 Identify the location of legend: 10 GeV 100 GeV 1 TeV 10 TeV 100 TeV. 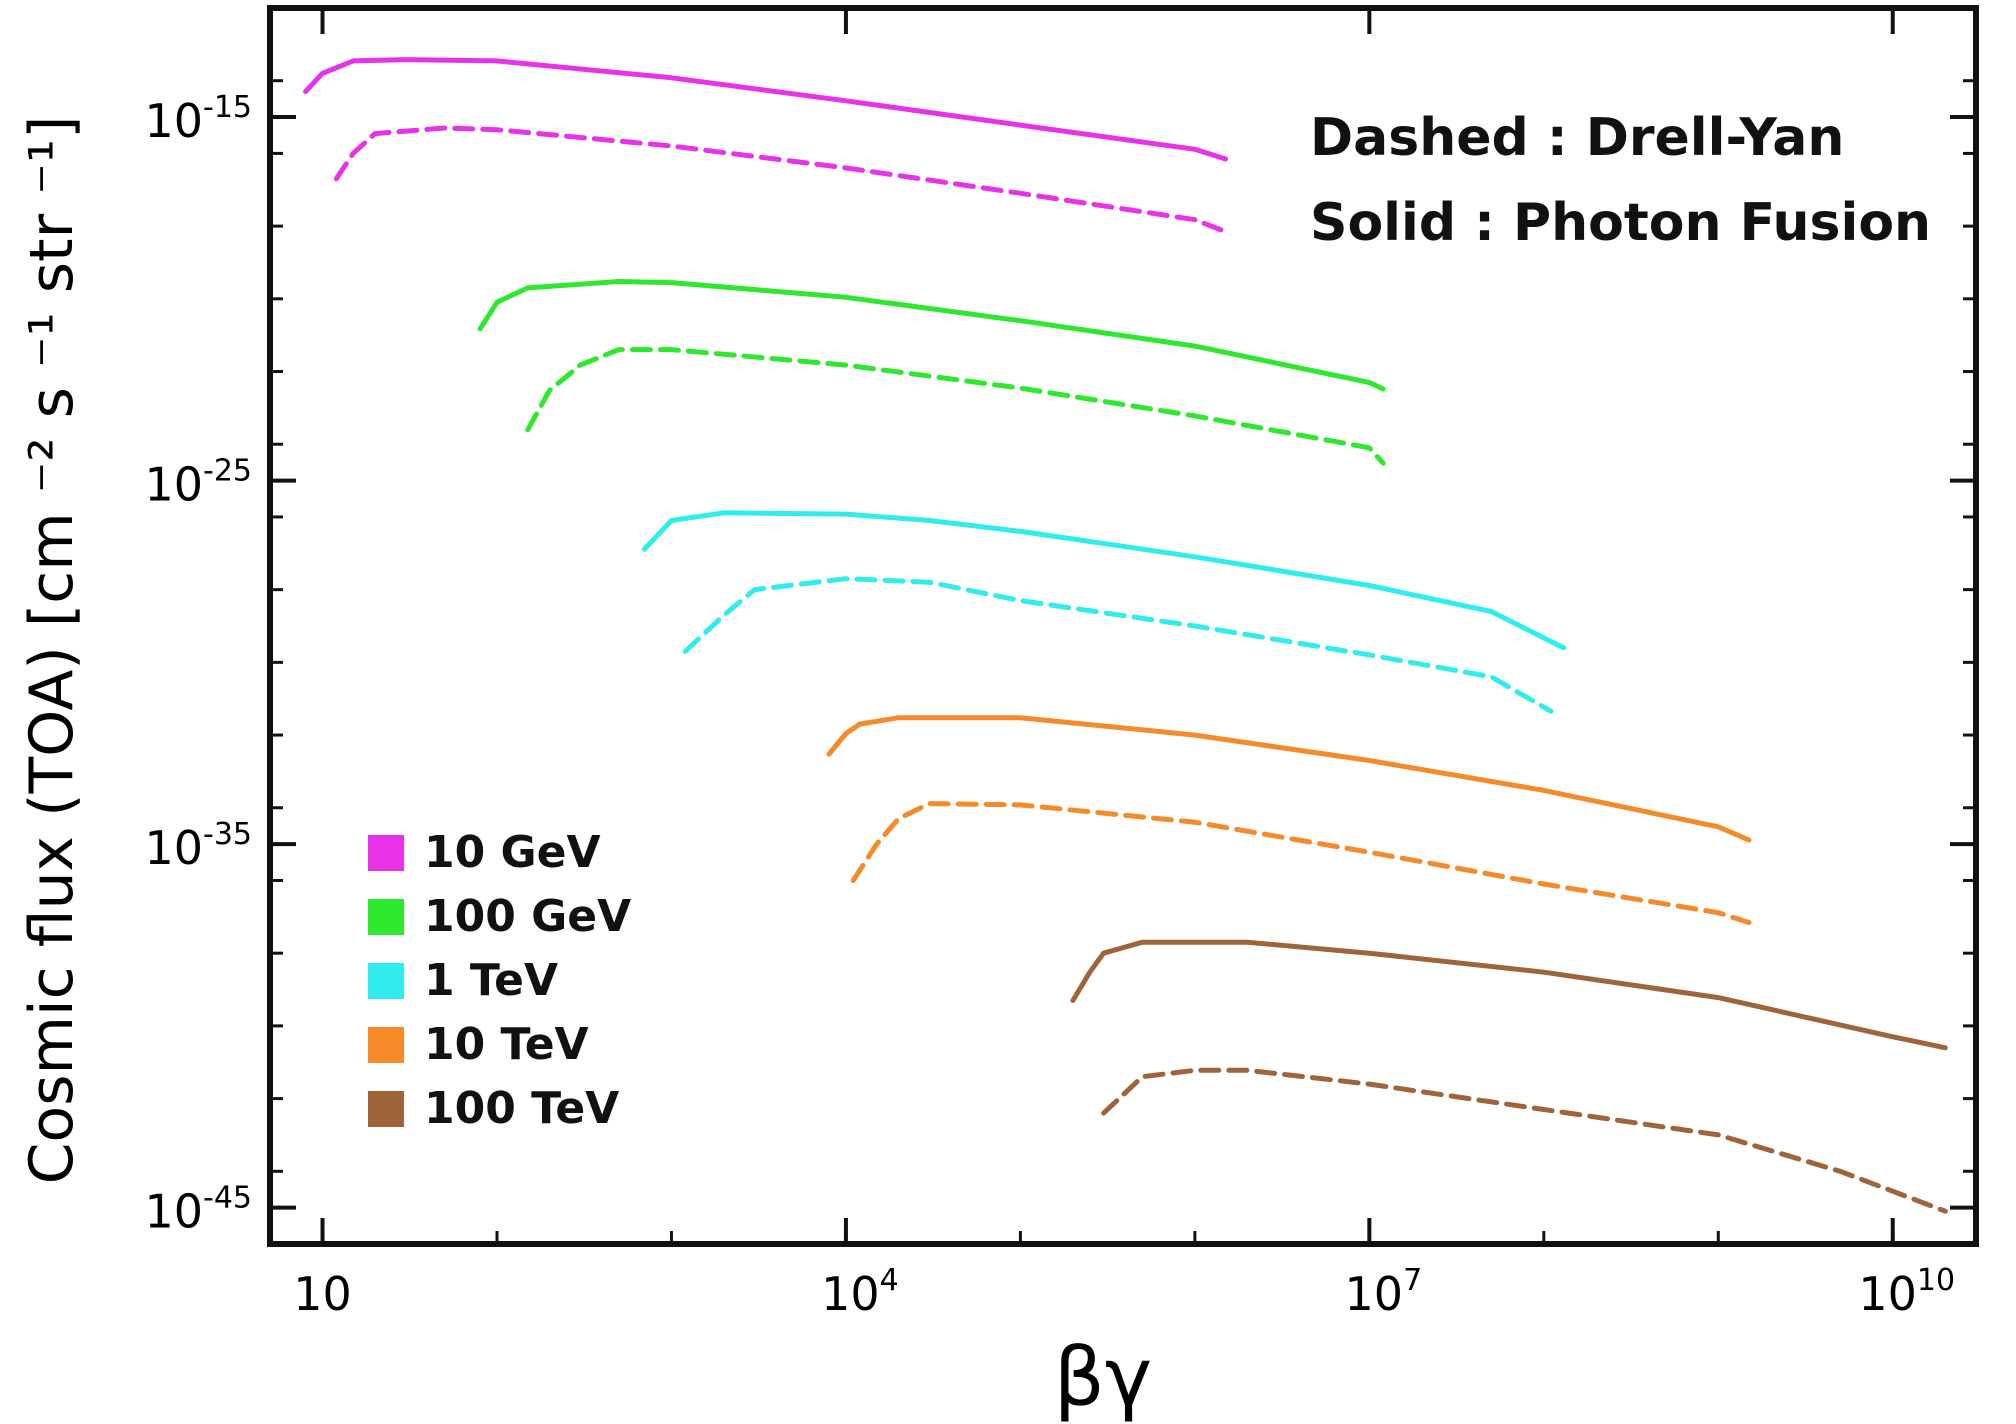
(499, 980).